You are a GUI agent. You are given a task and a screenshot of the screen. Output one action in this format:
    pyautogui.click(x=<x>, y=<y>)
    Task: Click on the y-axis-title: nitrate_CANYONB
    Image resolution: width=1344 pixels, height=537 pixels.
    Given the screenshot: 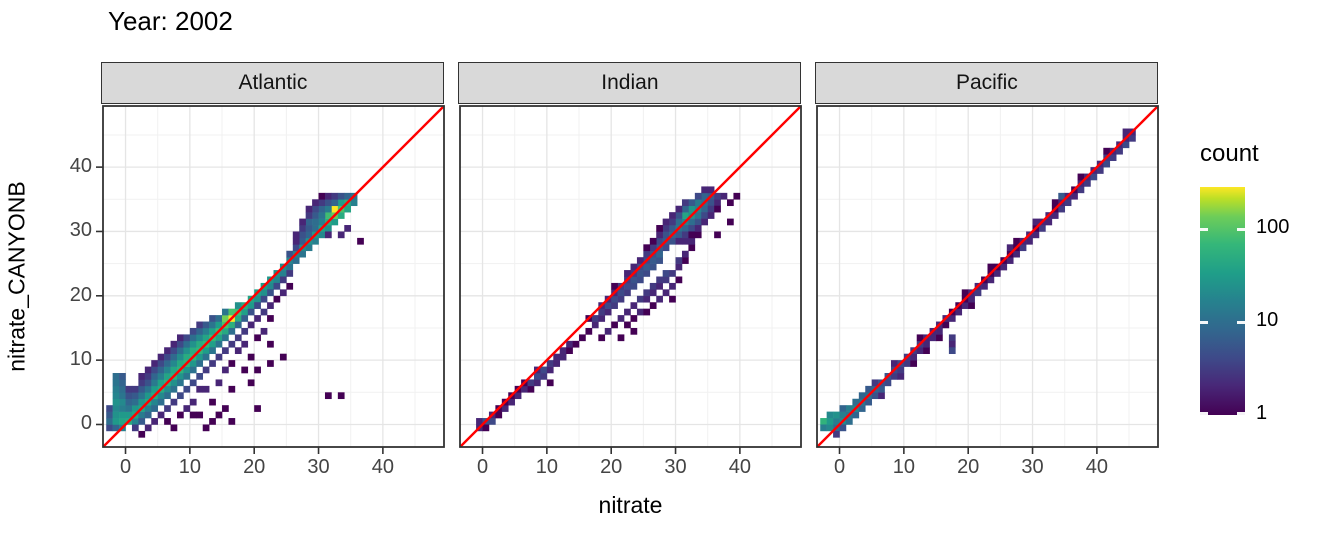 What is the action you would take?
    pyautogui.click(x=16, y=276)
    